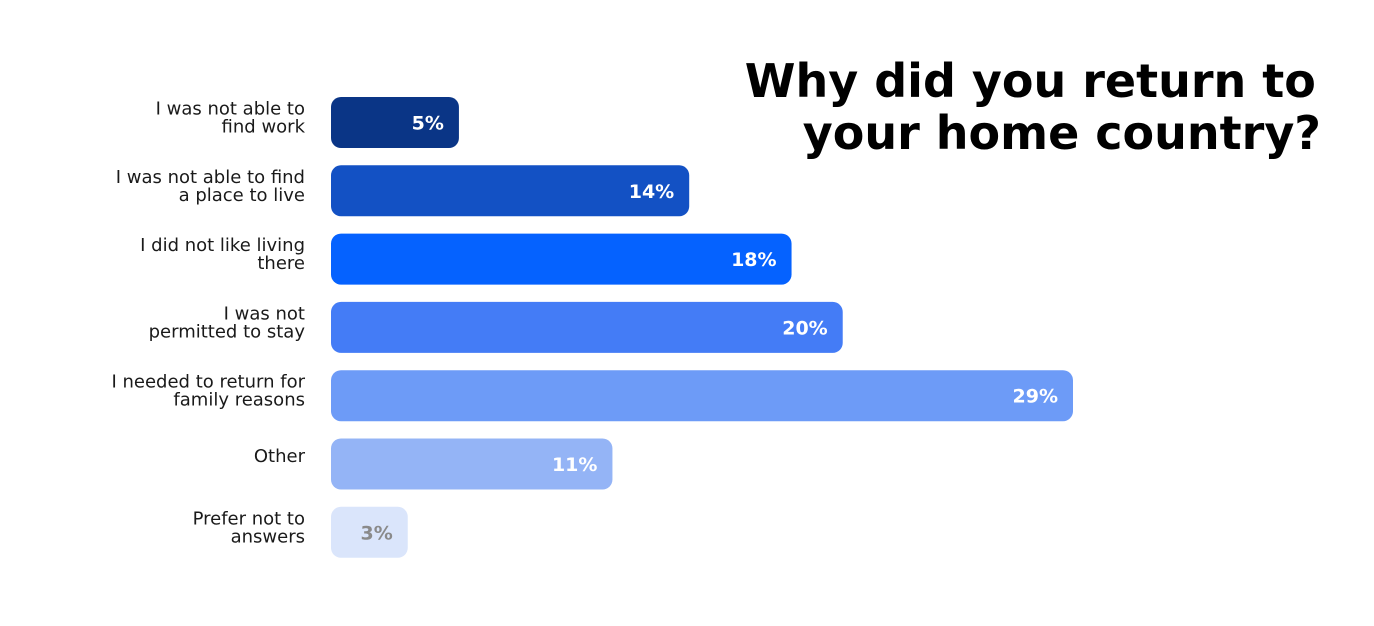 The width and height of the screenshot is (1374, 626). What do you see at coordinates (239, 400) in the screenshot?
I see `category-label-line: family reasons` at bounding box center [239, 400].